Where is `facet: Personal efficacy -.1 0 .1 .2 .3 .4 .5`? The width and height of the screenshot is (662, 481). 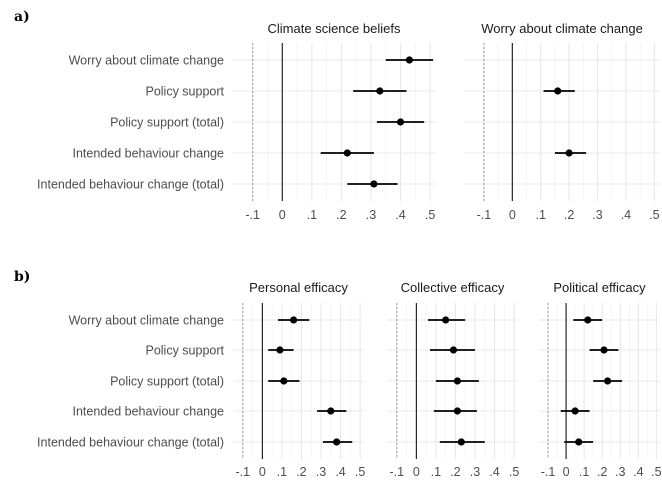 facet: Personal efficacy -.1 0 .1 .2 .3 .4 .5 is located at coordinates (299, 379).